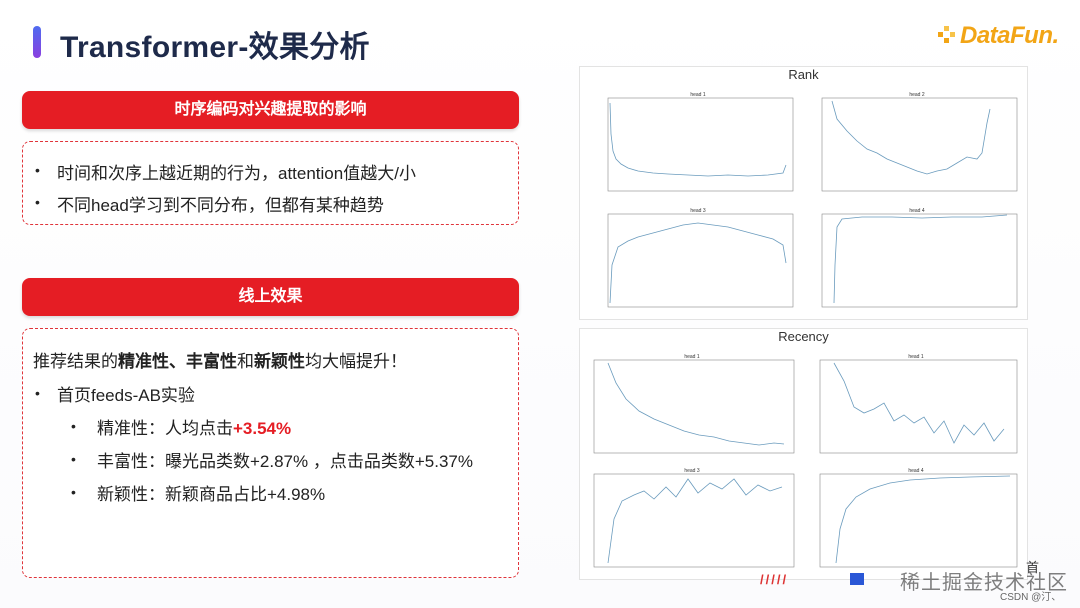  What do you see at coordinates (803, 336) in the screenshot?
I see `recency-panel-title: Recency` at bounding box center [803, 336].